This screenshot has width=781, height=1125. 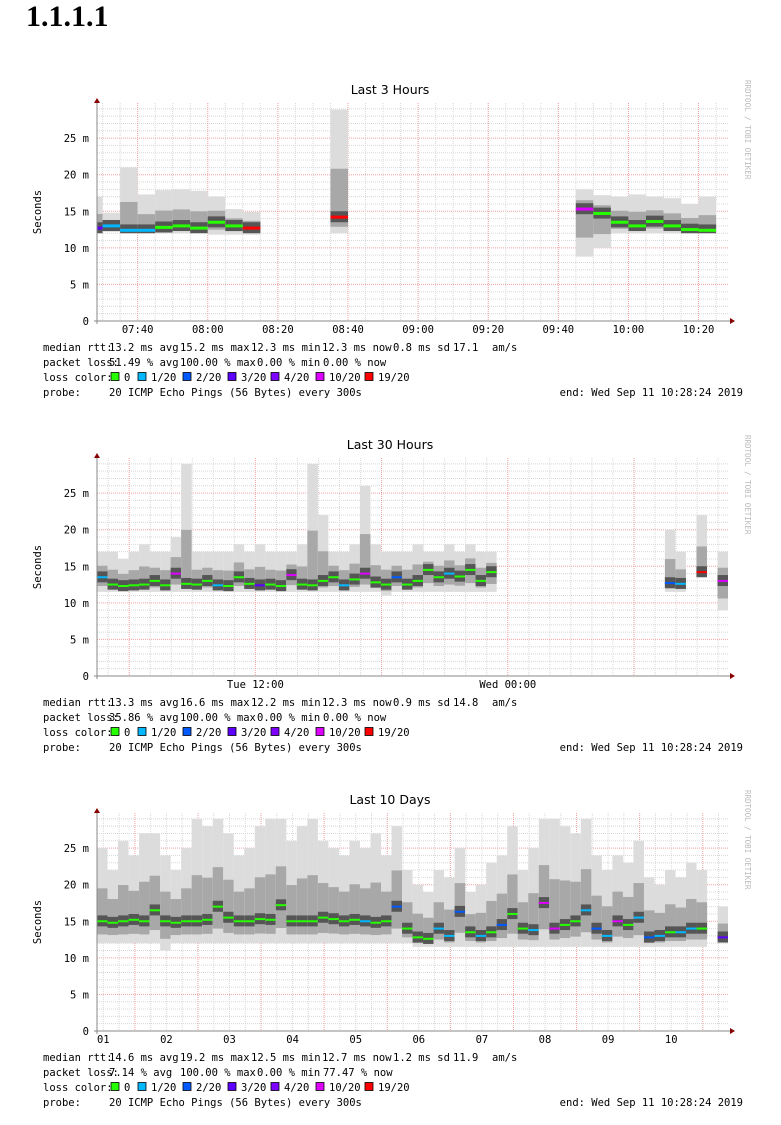 I want to click on x-tick-label: 08:00, so click(x=208, y=330).